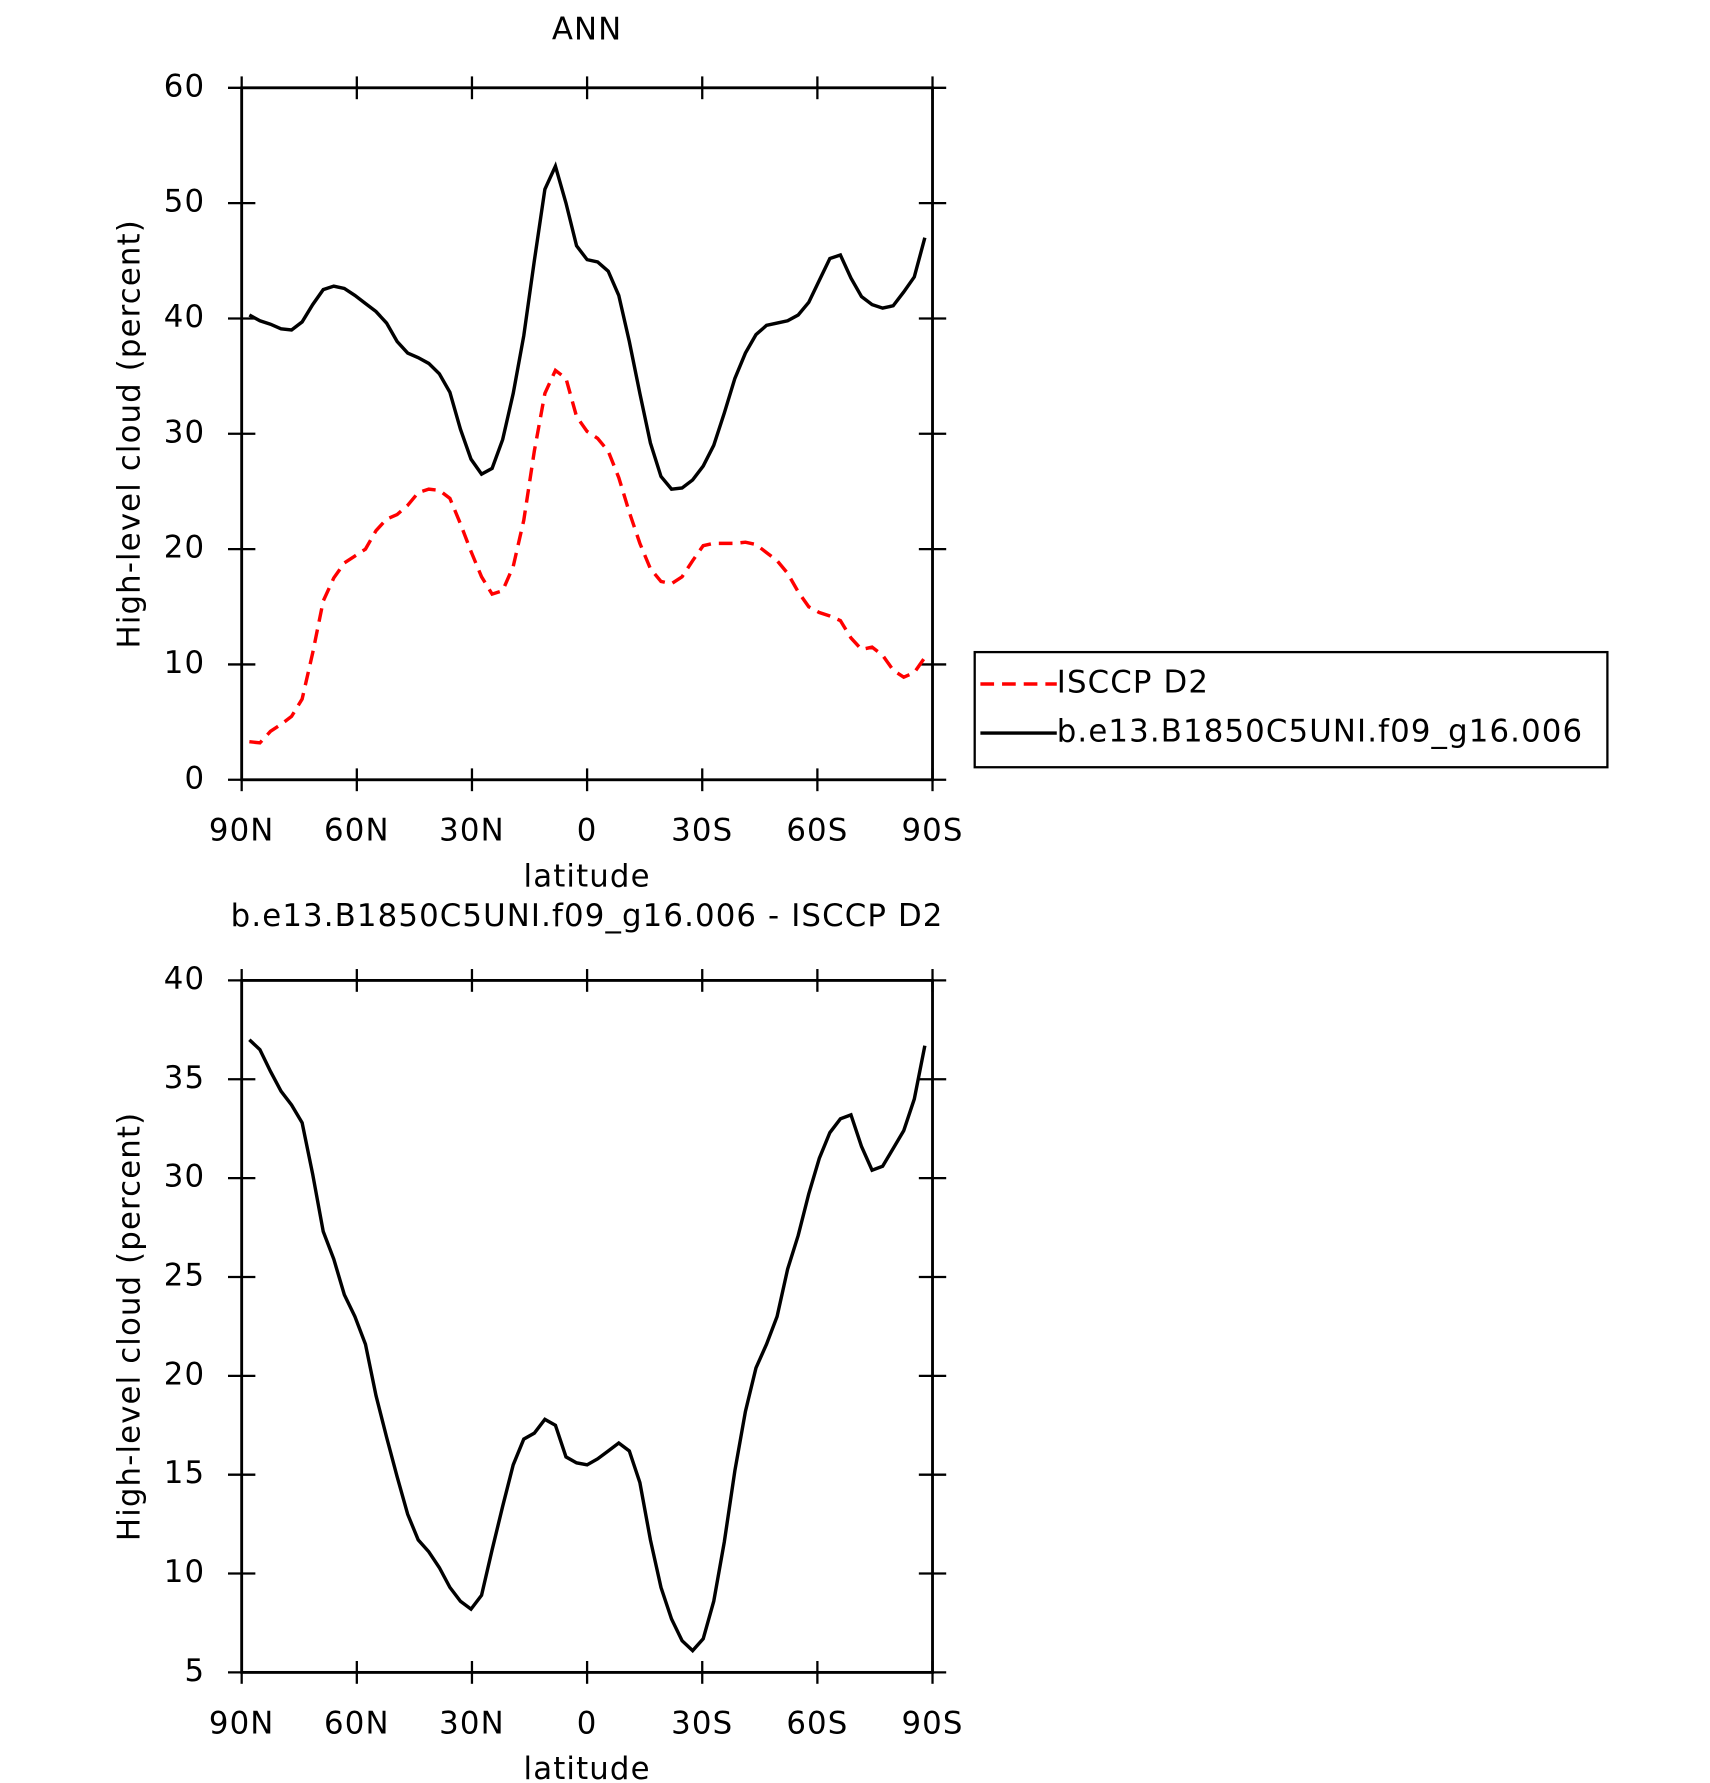 This screenshot has width=1710, height=1783. What do you see at coordinates (184, 1473) in the screenshot?
I see `y-tick-label: 15` at bounding box center [184, 1473].